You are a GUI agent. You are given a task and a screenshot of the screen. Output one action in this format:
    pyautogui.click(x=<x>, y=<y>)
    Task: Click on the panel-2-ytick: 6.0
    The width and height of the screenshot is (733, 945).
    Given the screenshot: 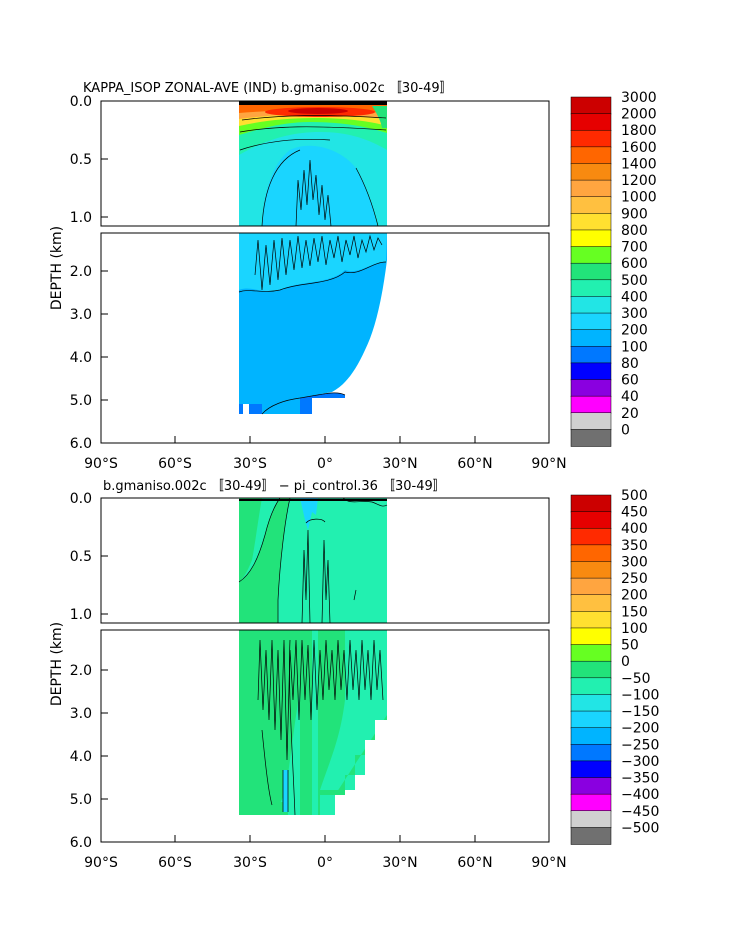 What is the action you would take?
    pyautogui.click(x=81, y=843)
    